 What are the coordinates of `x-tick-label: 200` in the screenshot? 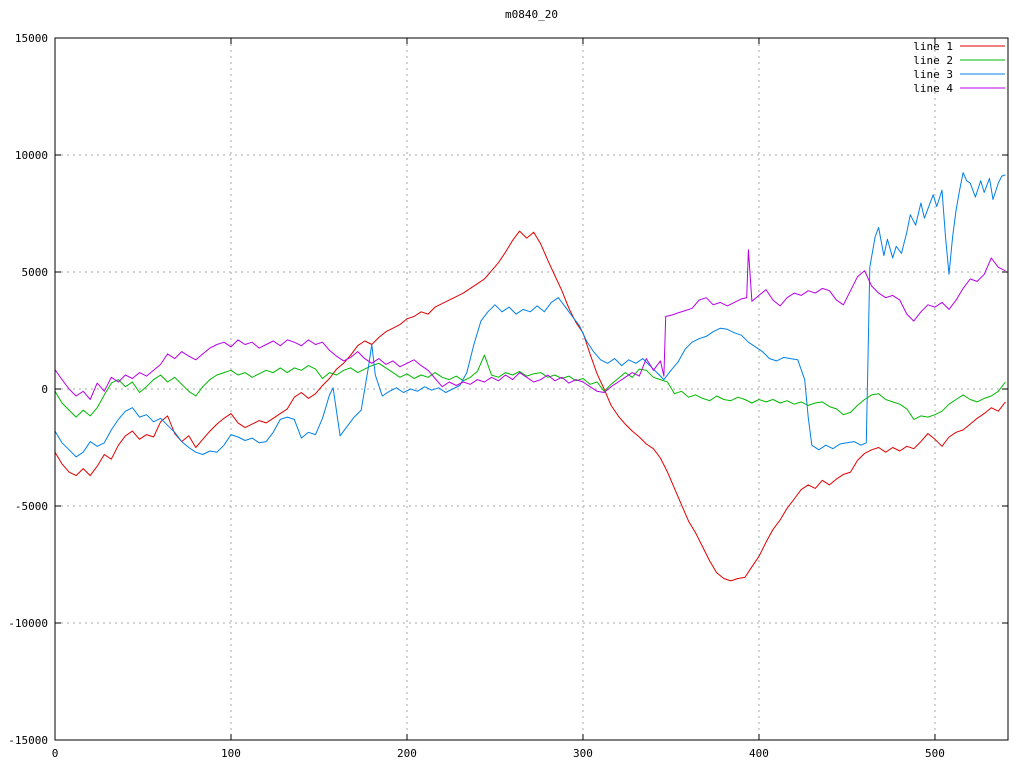 It's located at (407, 753).